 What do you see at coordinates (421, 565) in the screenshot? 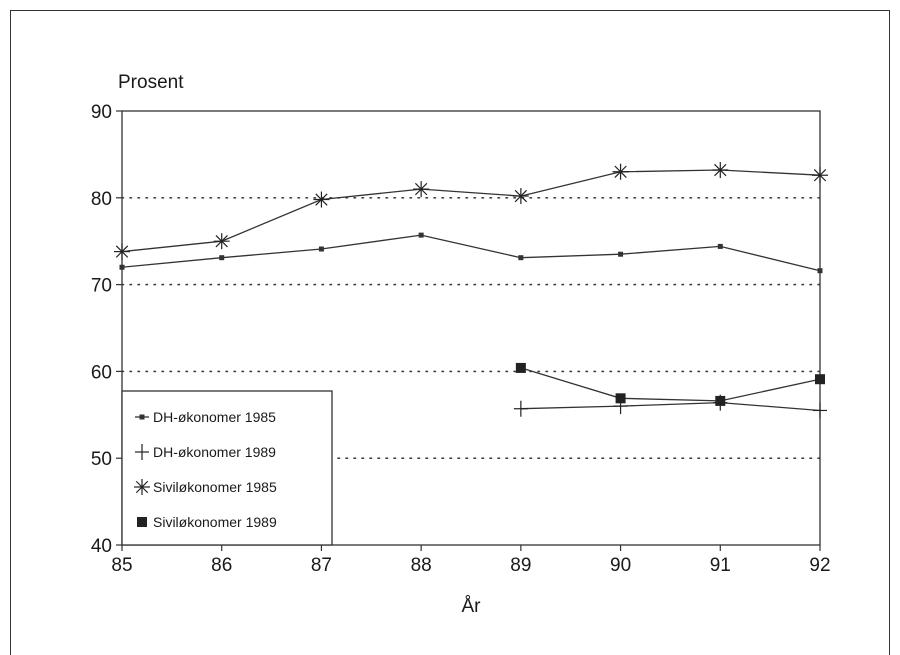
I see `x-tick-label: 88` at bounding box center [421, 565].